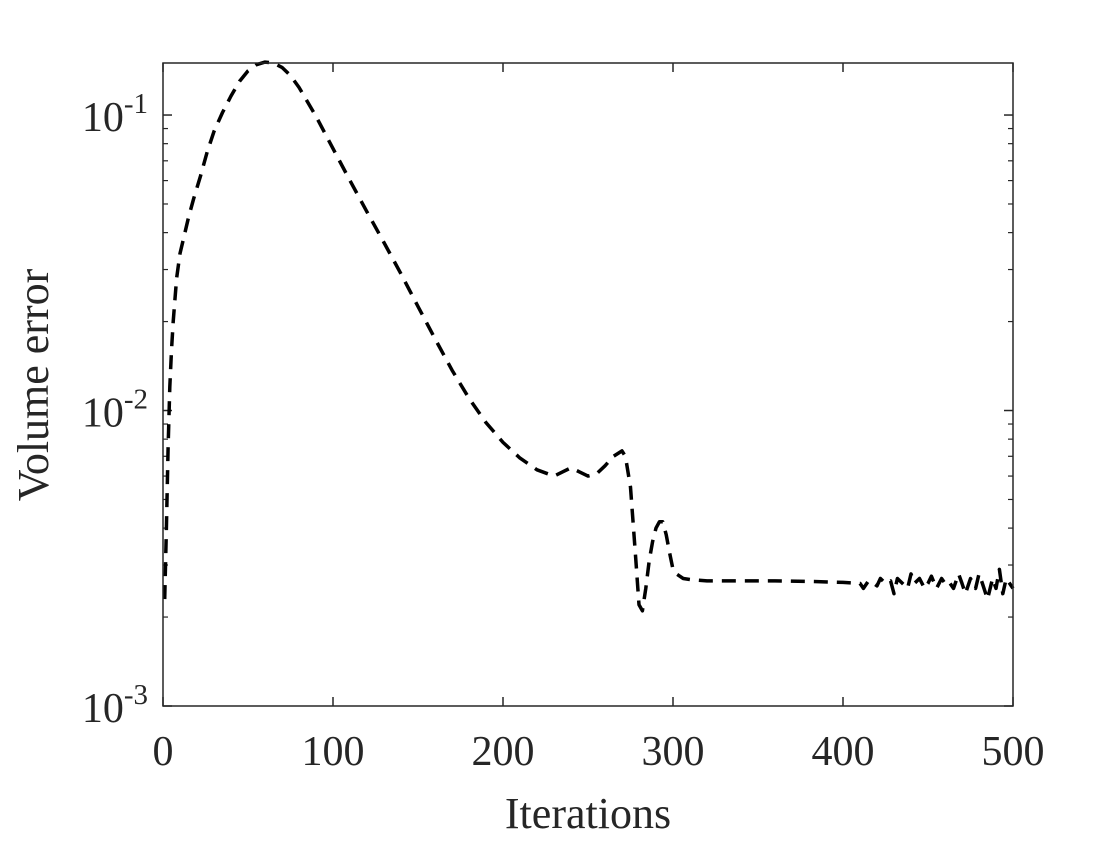 This screenshot has width=1120, height=845. I want to click on y-axis-title: Volume error, so click(33, 384).